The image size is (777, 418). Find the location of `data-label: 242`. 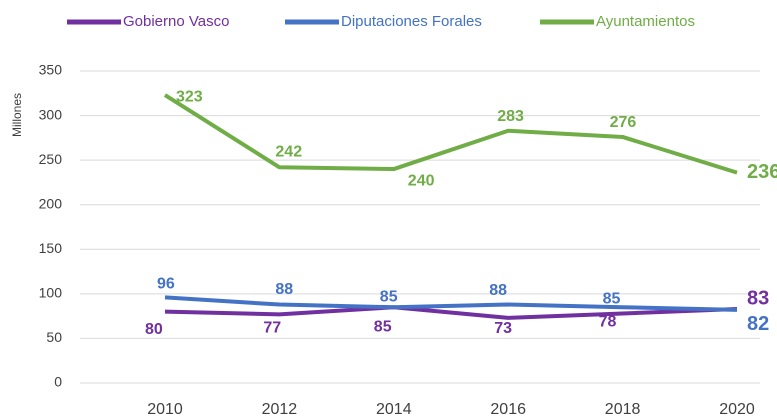

data-label: 242 is located at coordinates (288, 151).